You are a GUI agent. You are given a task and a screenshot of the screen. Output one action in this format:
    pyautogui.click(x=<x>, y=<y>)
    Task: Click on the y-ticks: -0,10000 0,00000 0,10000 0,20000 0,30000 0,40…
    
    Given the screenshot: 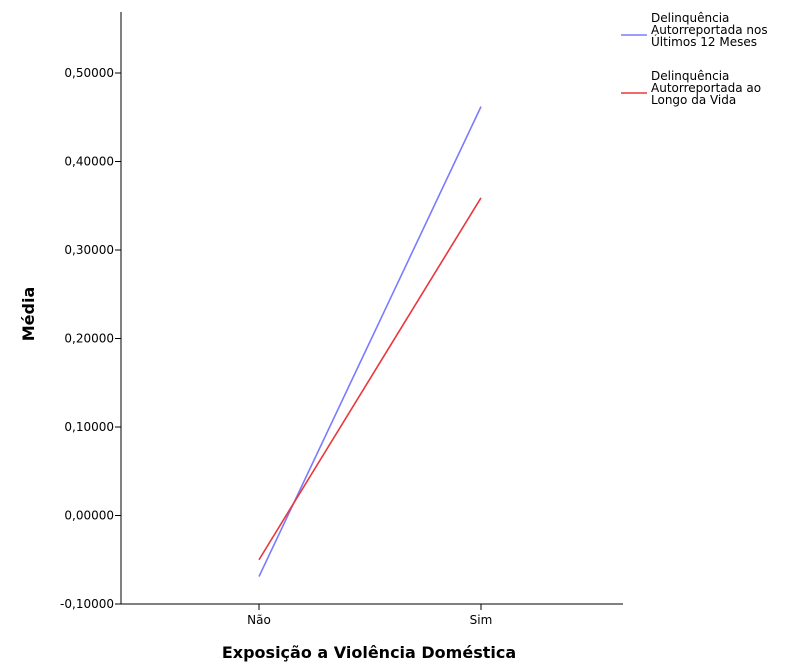 What is the action you would take?
    pyautogui.click(x=90, y=338)
    